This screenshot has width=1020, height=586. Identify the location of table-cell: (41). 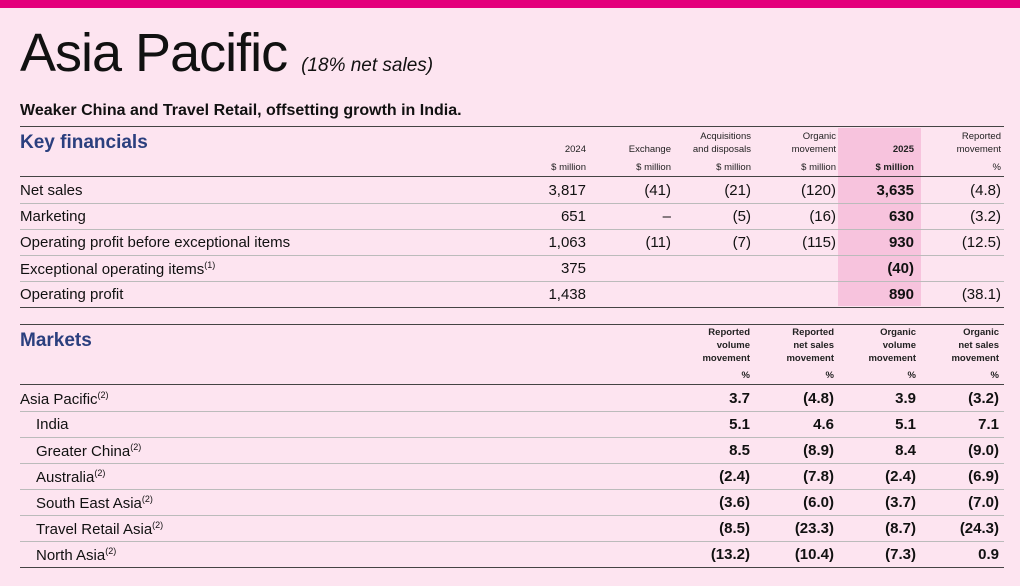
(657, 190).